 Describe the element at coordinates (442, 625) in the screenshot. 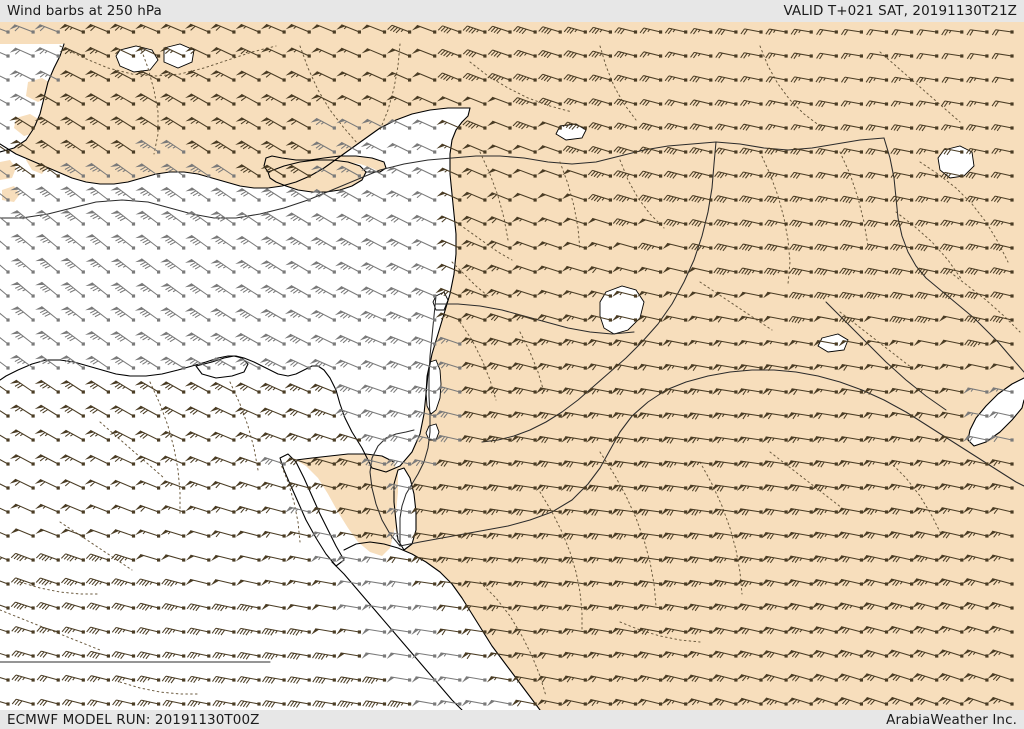

I see `coast-red-sea-east` at that location.